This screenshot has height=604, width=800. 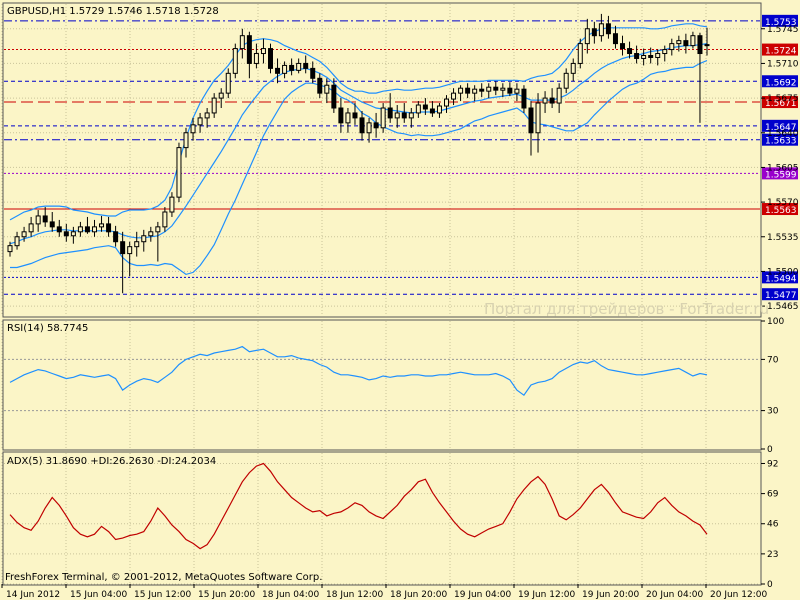 I want to click on y-tick-label: 1.5465, so click(x=783, y=307).